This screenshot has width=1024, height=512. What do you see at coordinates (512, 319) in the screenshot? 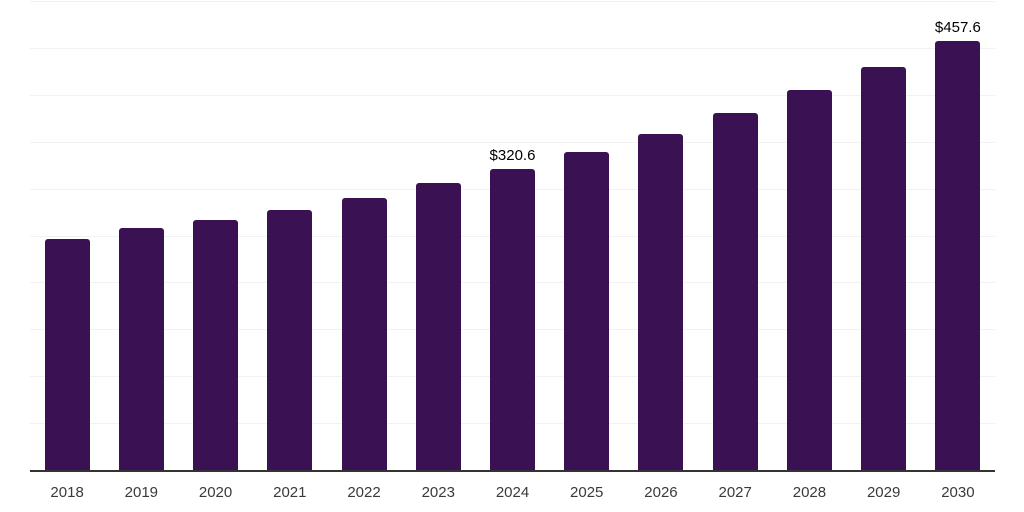
I see `bar-2024` at bounding box center [512, 319].